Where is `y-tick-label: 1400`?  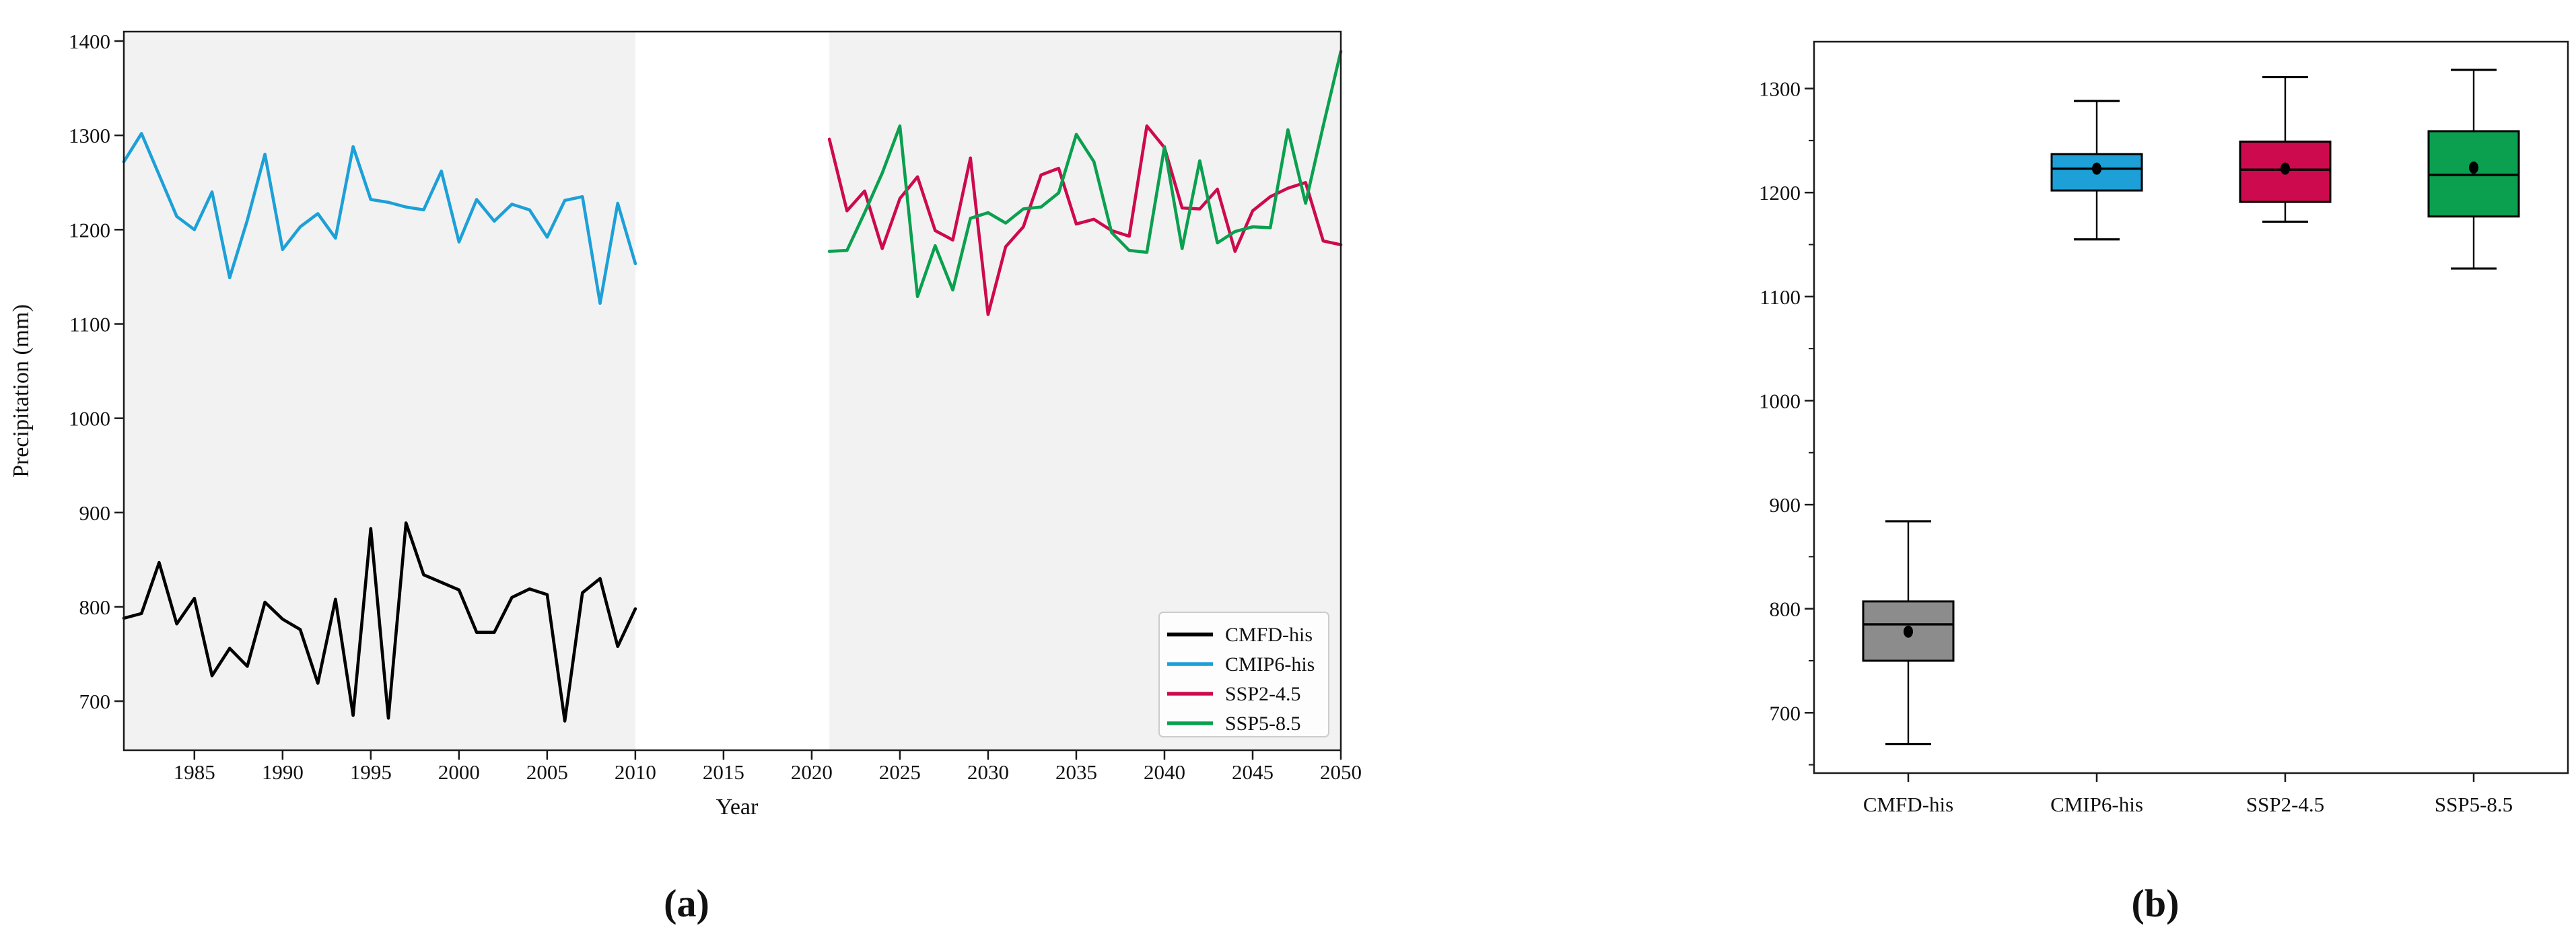 y-tick-label: 1400 is located at coordinates (89, 41).